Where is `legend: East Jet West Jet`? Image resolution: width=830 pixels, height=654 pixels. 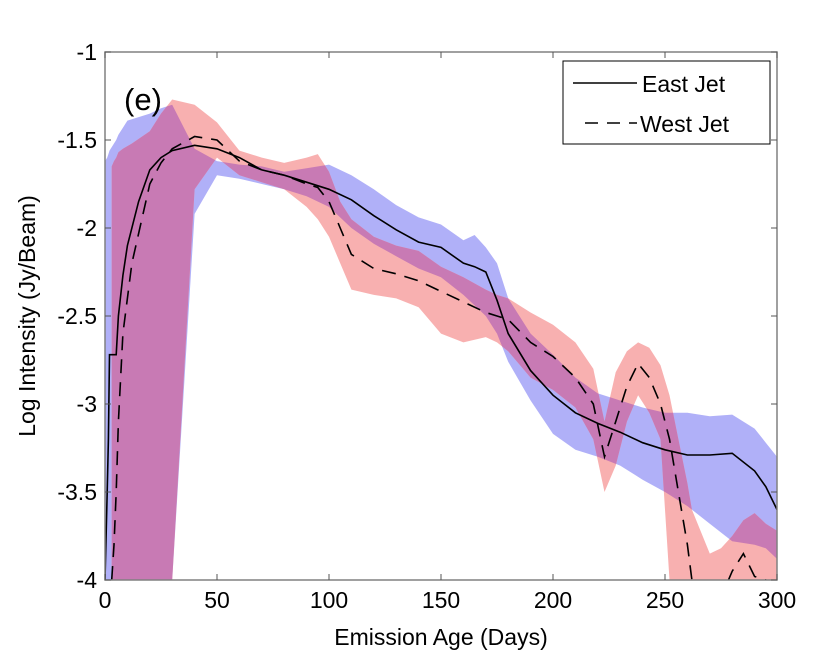
legend: East Jet West Jet is located at coordinates (666, 102).